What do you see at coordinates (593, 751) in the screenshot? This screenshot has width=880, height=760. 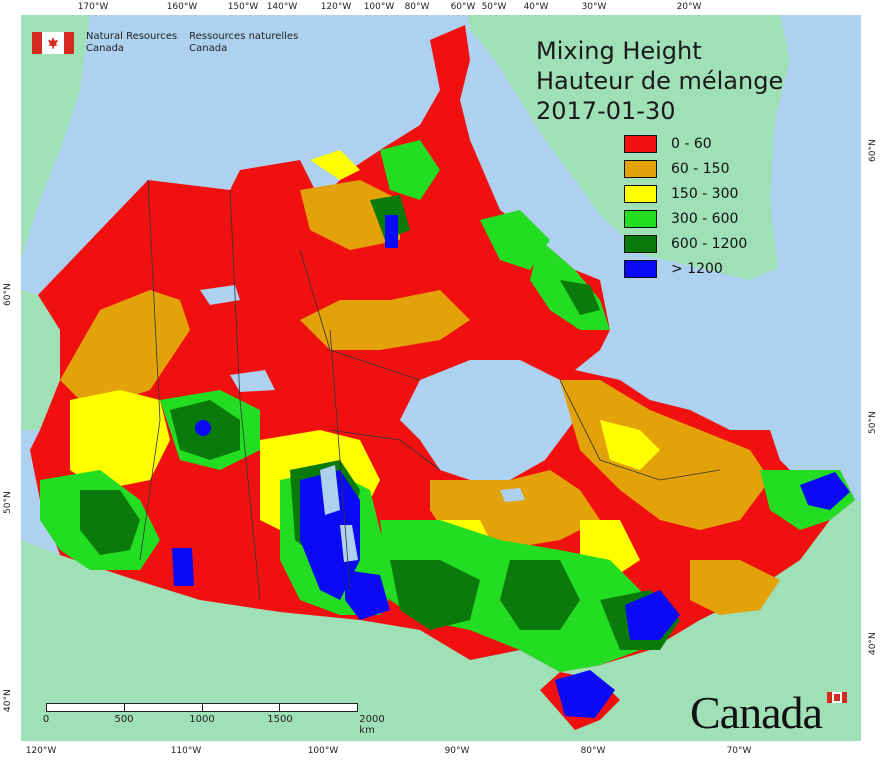 I see `tick-bottom-80w: 80°W` at bounding box center [593, 751].